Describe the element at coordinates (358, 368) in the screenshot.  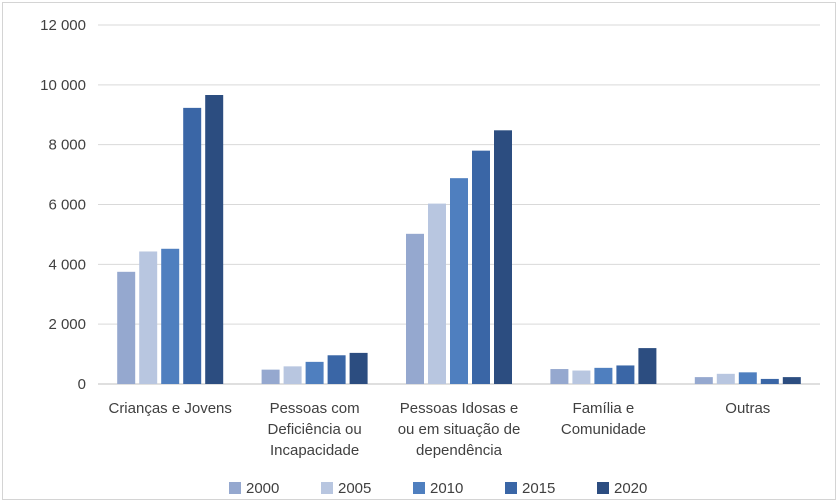
I see `bar-2020-cat1` at that location.